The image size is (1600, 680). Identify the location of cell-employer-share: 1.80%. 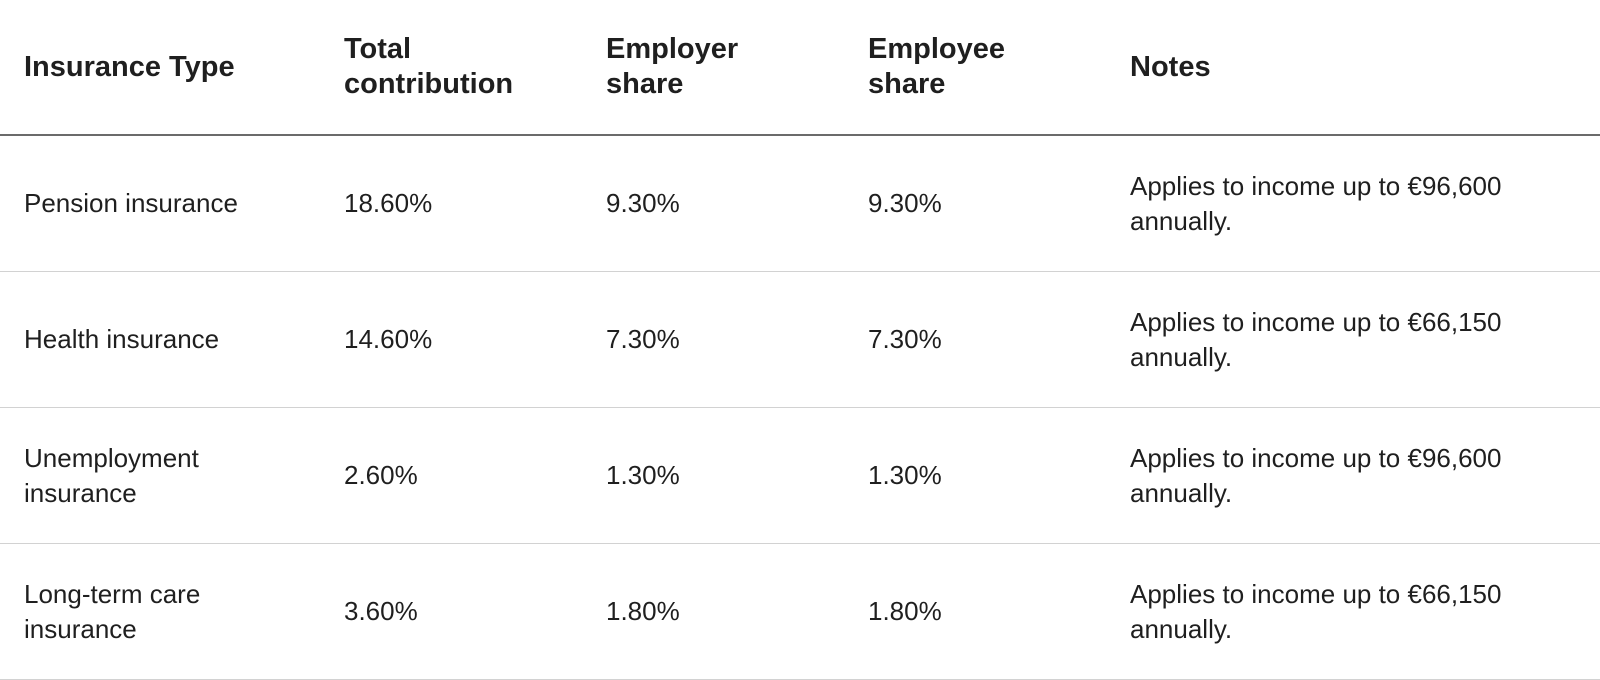
(713, 611).